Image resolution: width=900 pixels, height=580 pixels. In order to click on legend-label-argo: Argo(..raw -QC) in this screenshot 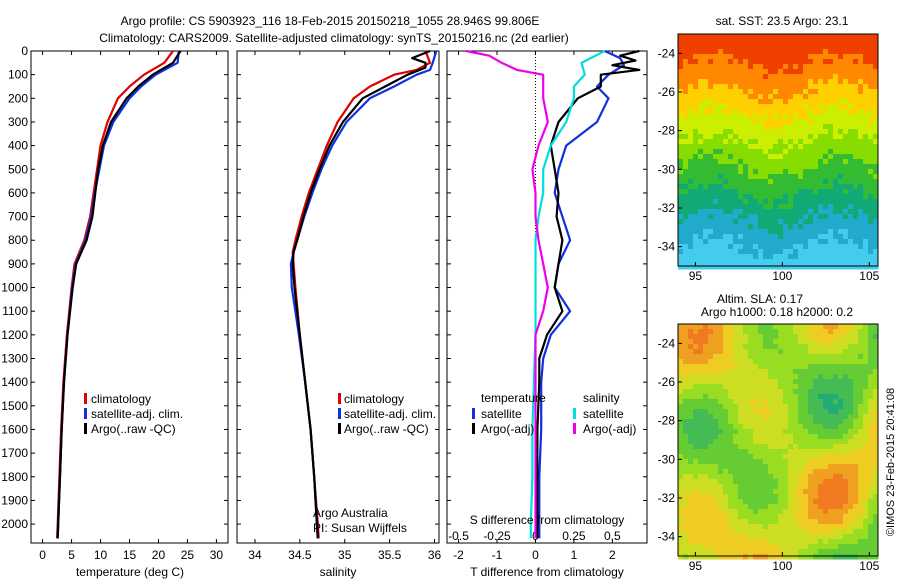, I will do `click(386, 429)`.